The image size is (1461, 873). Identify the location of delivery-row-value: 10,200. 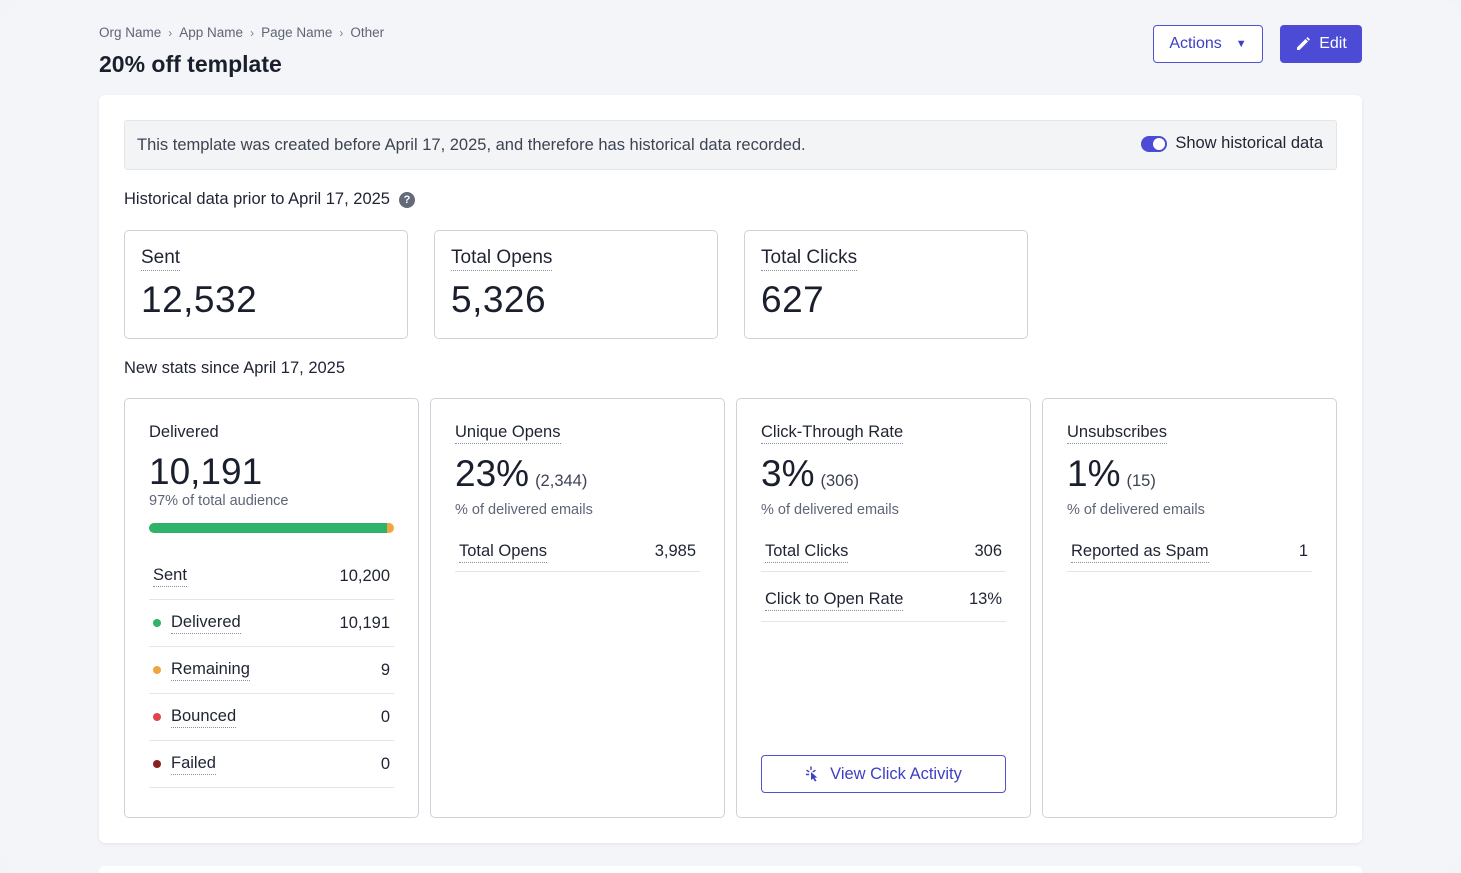
(364, 575).